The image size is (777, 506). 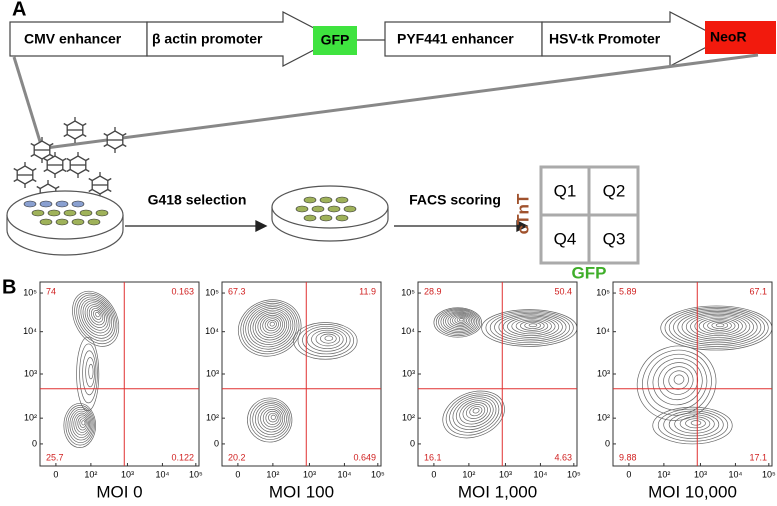 What do you see at coordinates (55, 474) in the screenshot?
I see `x-tick-label: 0` at bounding box center [55, 474].